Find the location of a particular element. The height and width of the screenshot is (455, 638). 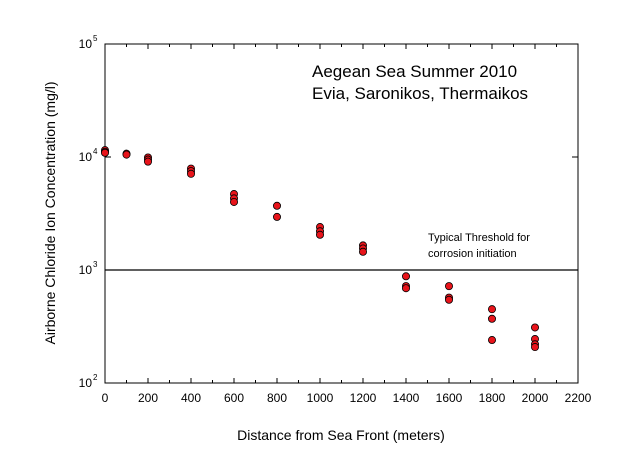

chart-title-line-2: Evia, Saronikos, Thermaikos is located at coordinates (420, 93).